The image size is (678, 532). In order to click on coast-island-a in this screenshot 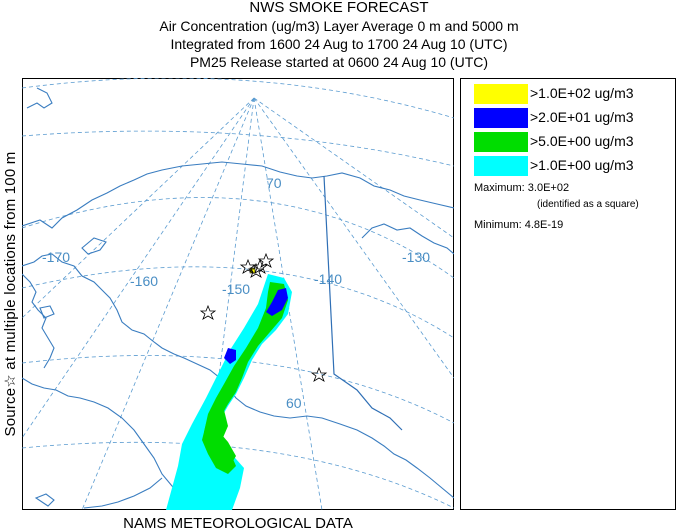, I will do `click(94, 246)`.